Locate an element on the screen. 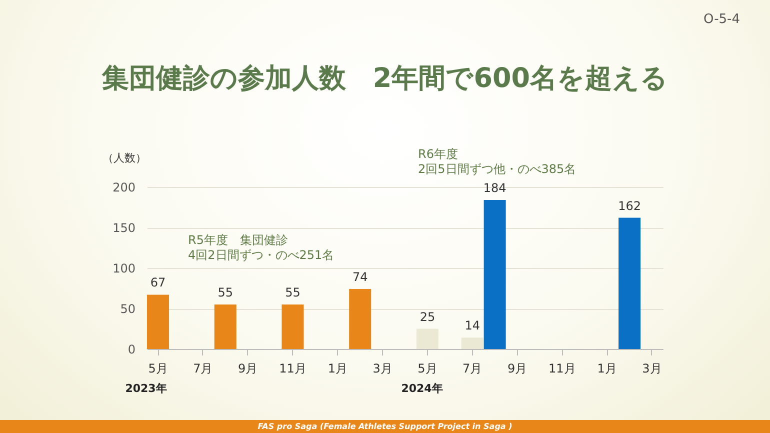  text: 2024年 is located at coordinates (422, 388).